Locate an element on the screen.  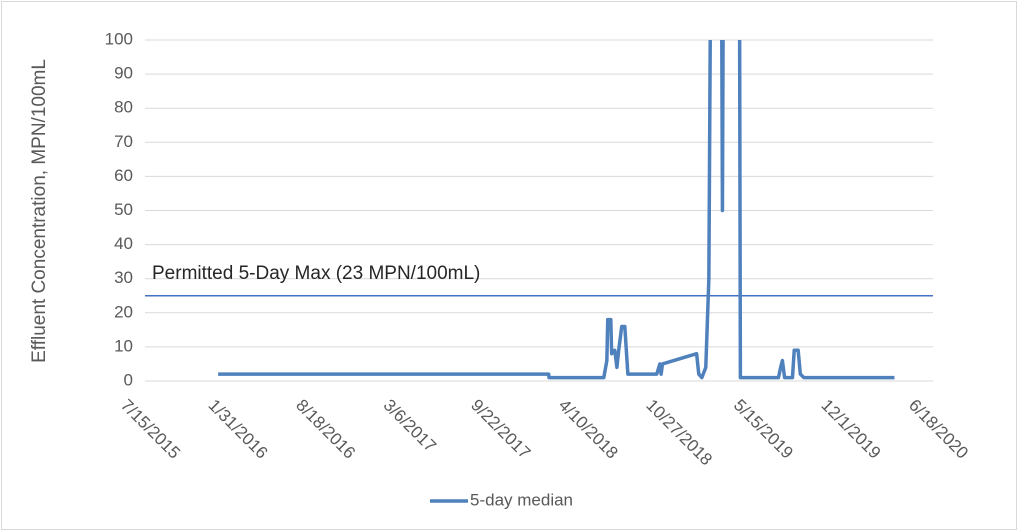
y-tick-label: 90 is located at coordinates (123, 73).